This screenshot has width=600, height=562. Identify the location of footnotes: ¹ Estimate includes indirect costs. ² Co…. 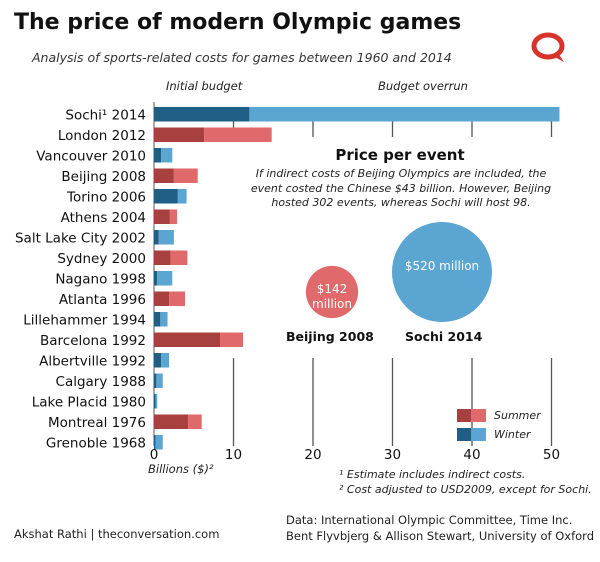
(465, 482).